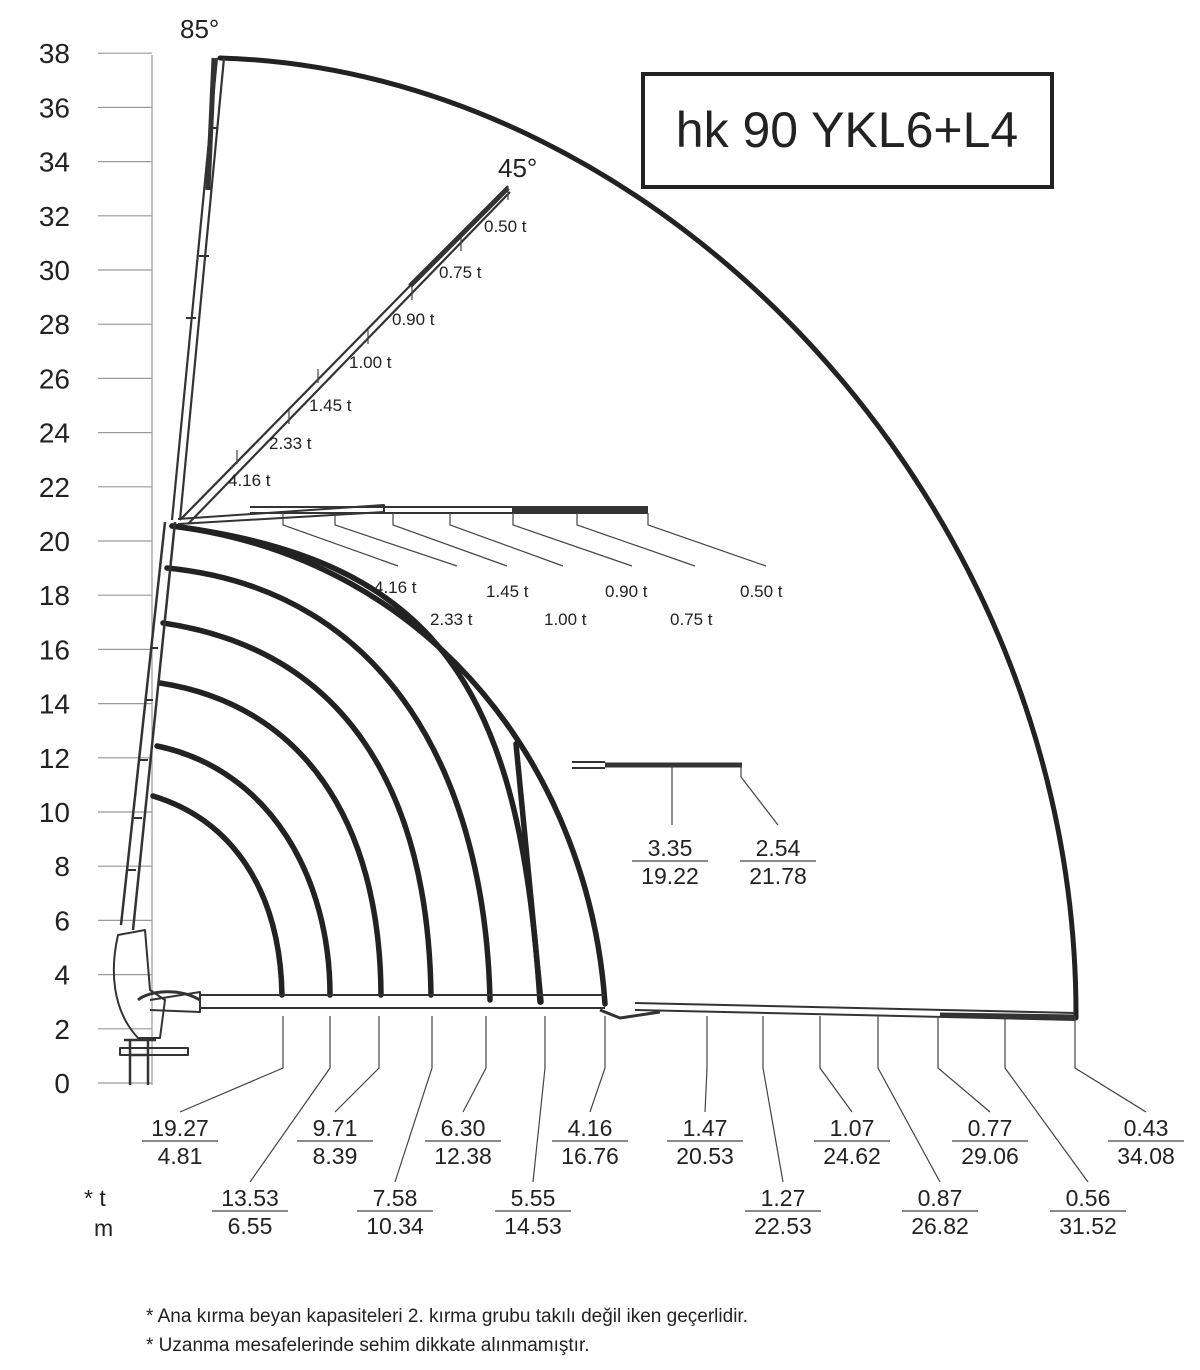  What do you see at coordinates (565, 619) in the screenshot?
I see `boom-horizontal-load-label: 1.00 t` at bounding box center [565, 619].